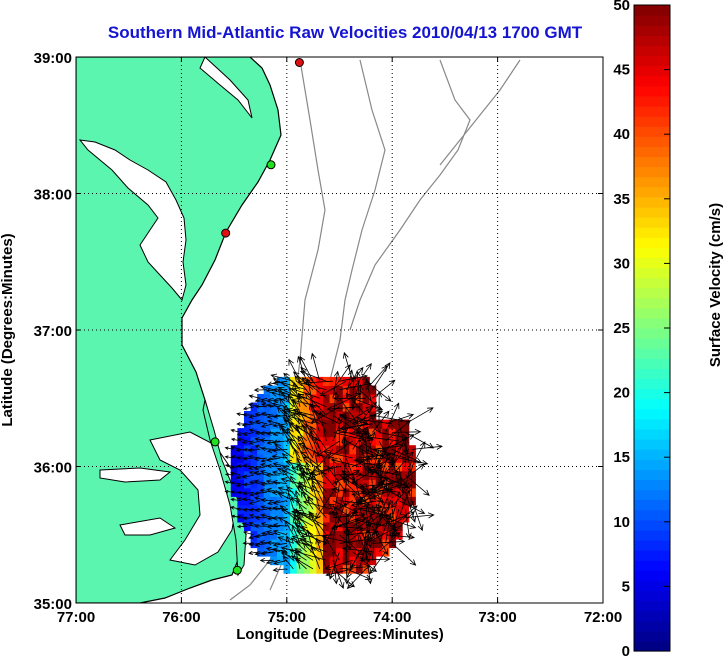 The width and height of the screenshot is (724, 659). Describe the element at coordinates (148, 526) in the screenshot. I see `pamlico-river` at that location.